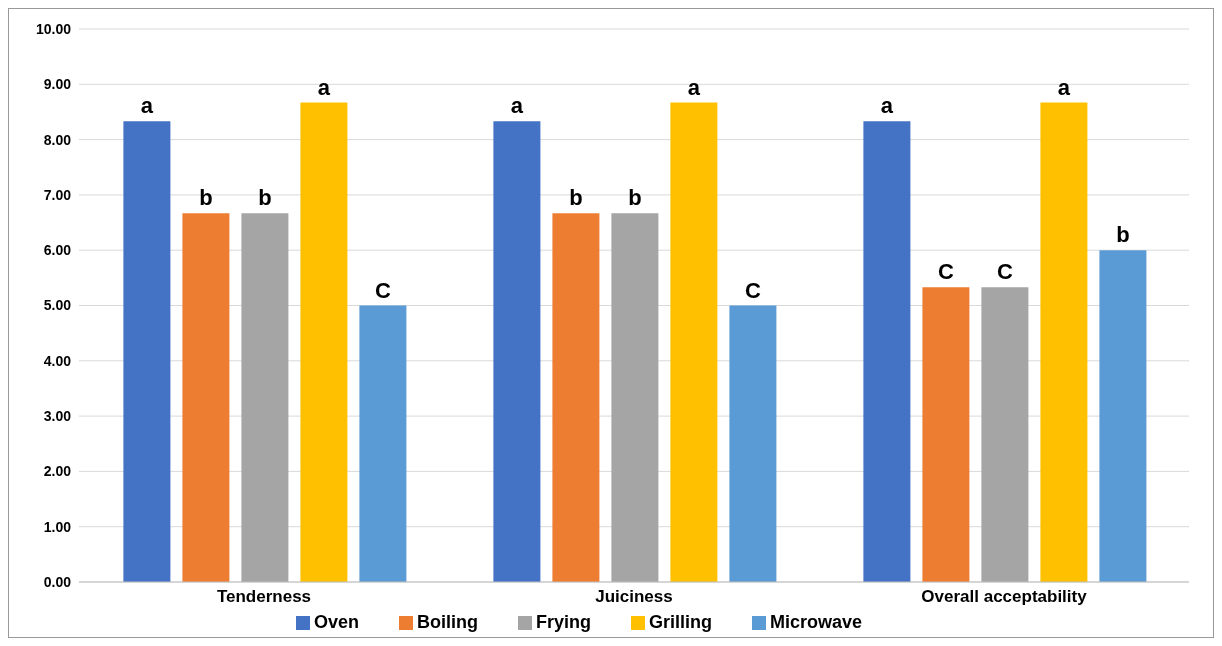 This screenshot has height=646, width=1222. What do you see at coordinates (57, 471) in the screenshot?
I see `y-tick-label: 2.00` at bounding box center [57, 471].